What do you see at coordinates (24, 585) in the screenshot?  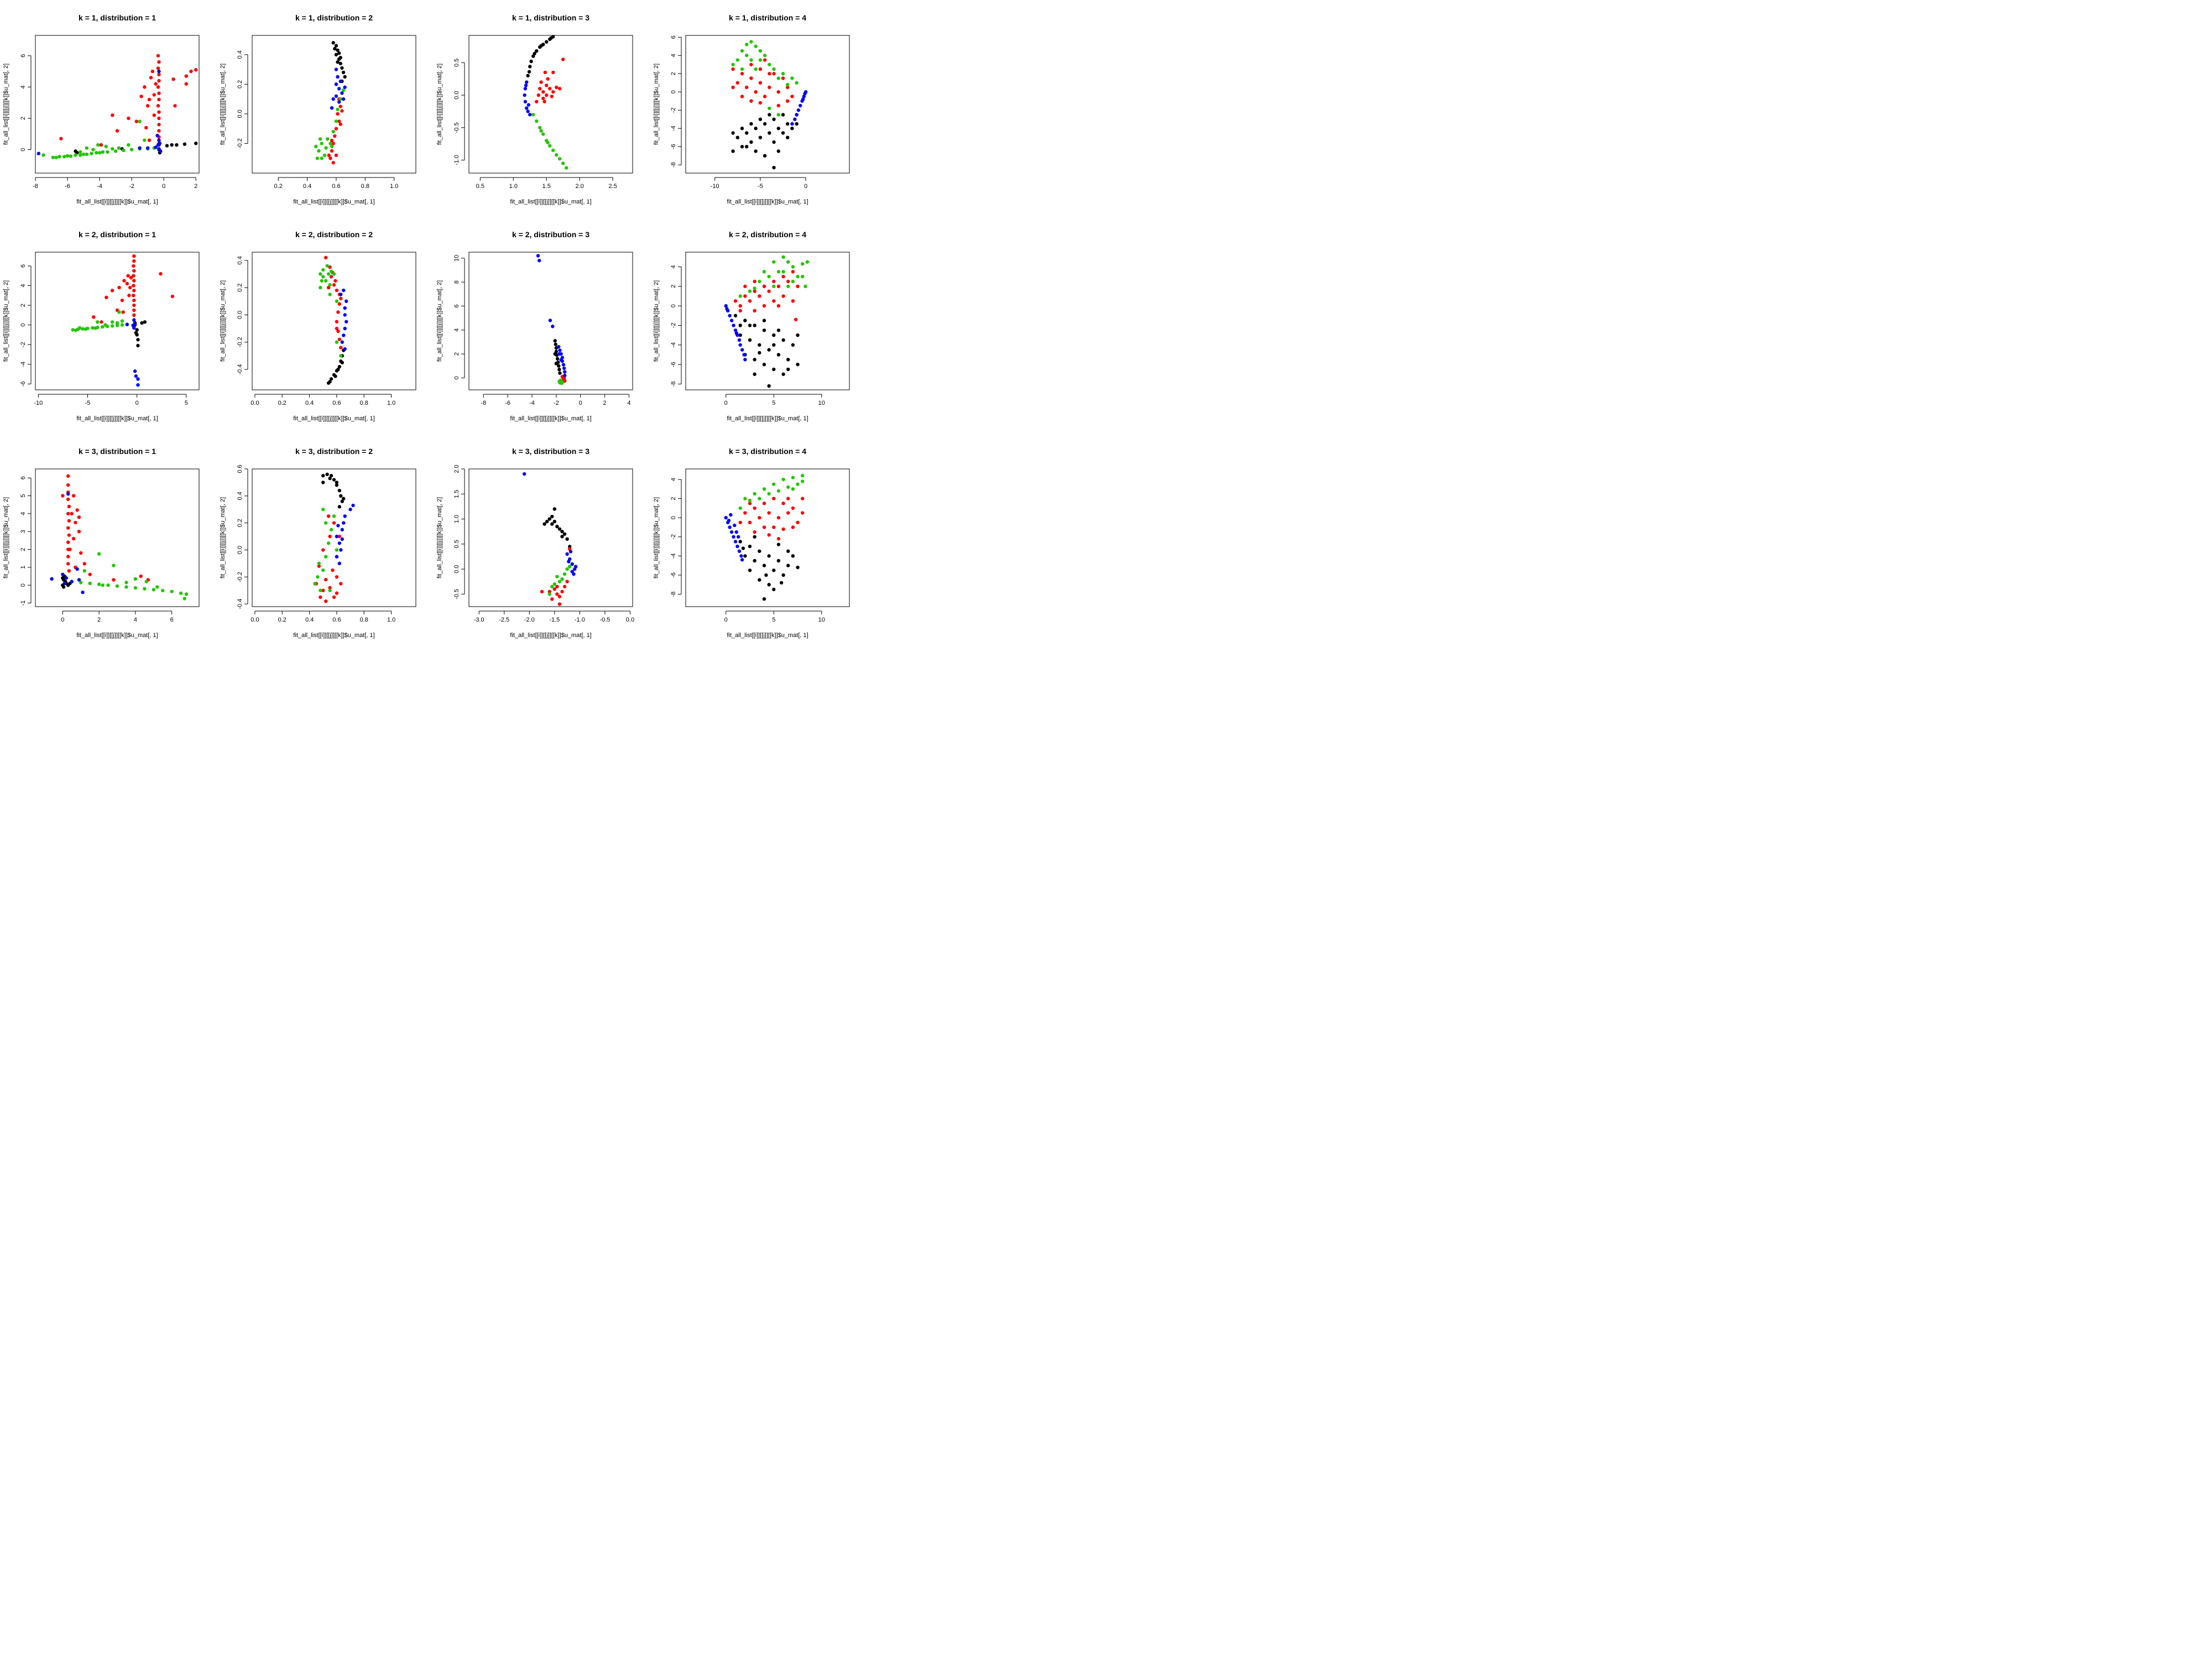 I see `y-tick-label: 0` at bounding box center [24, 585].